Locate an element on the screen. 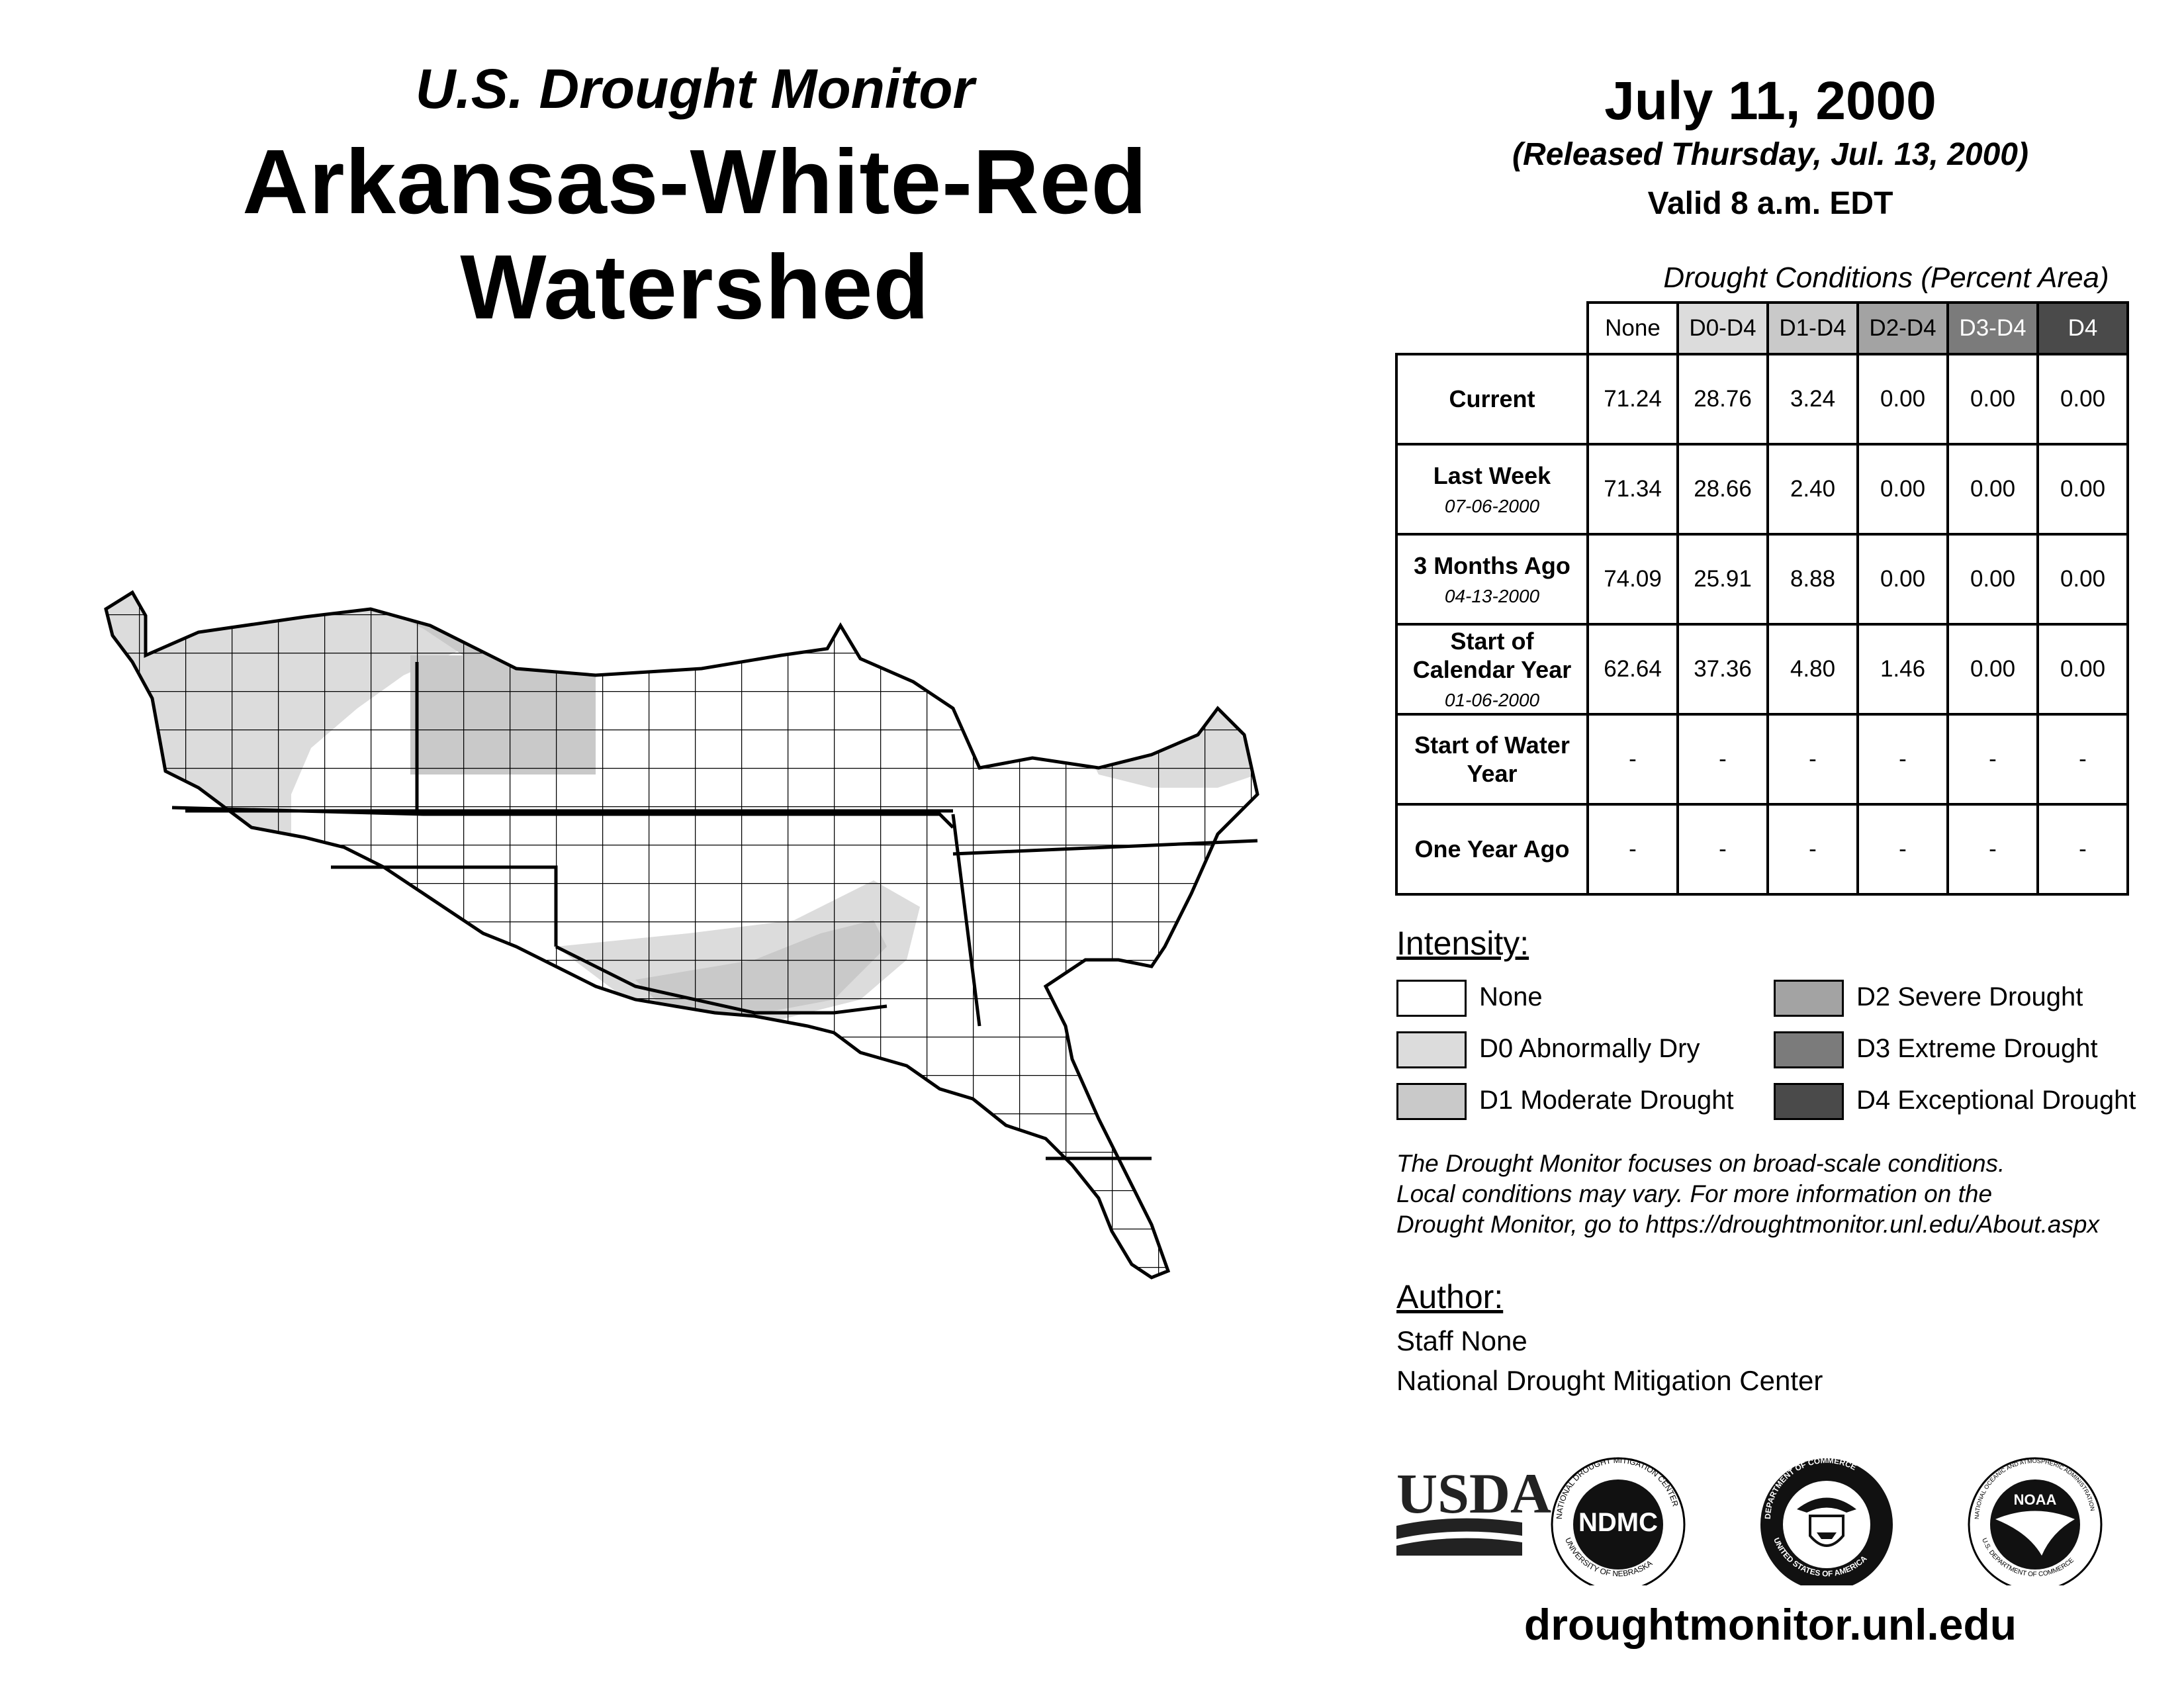 The height and width of the screenshot is (1688, 2184). legend-label: D1 Moderate Drought is located at coordinates (1607, 1100).